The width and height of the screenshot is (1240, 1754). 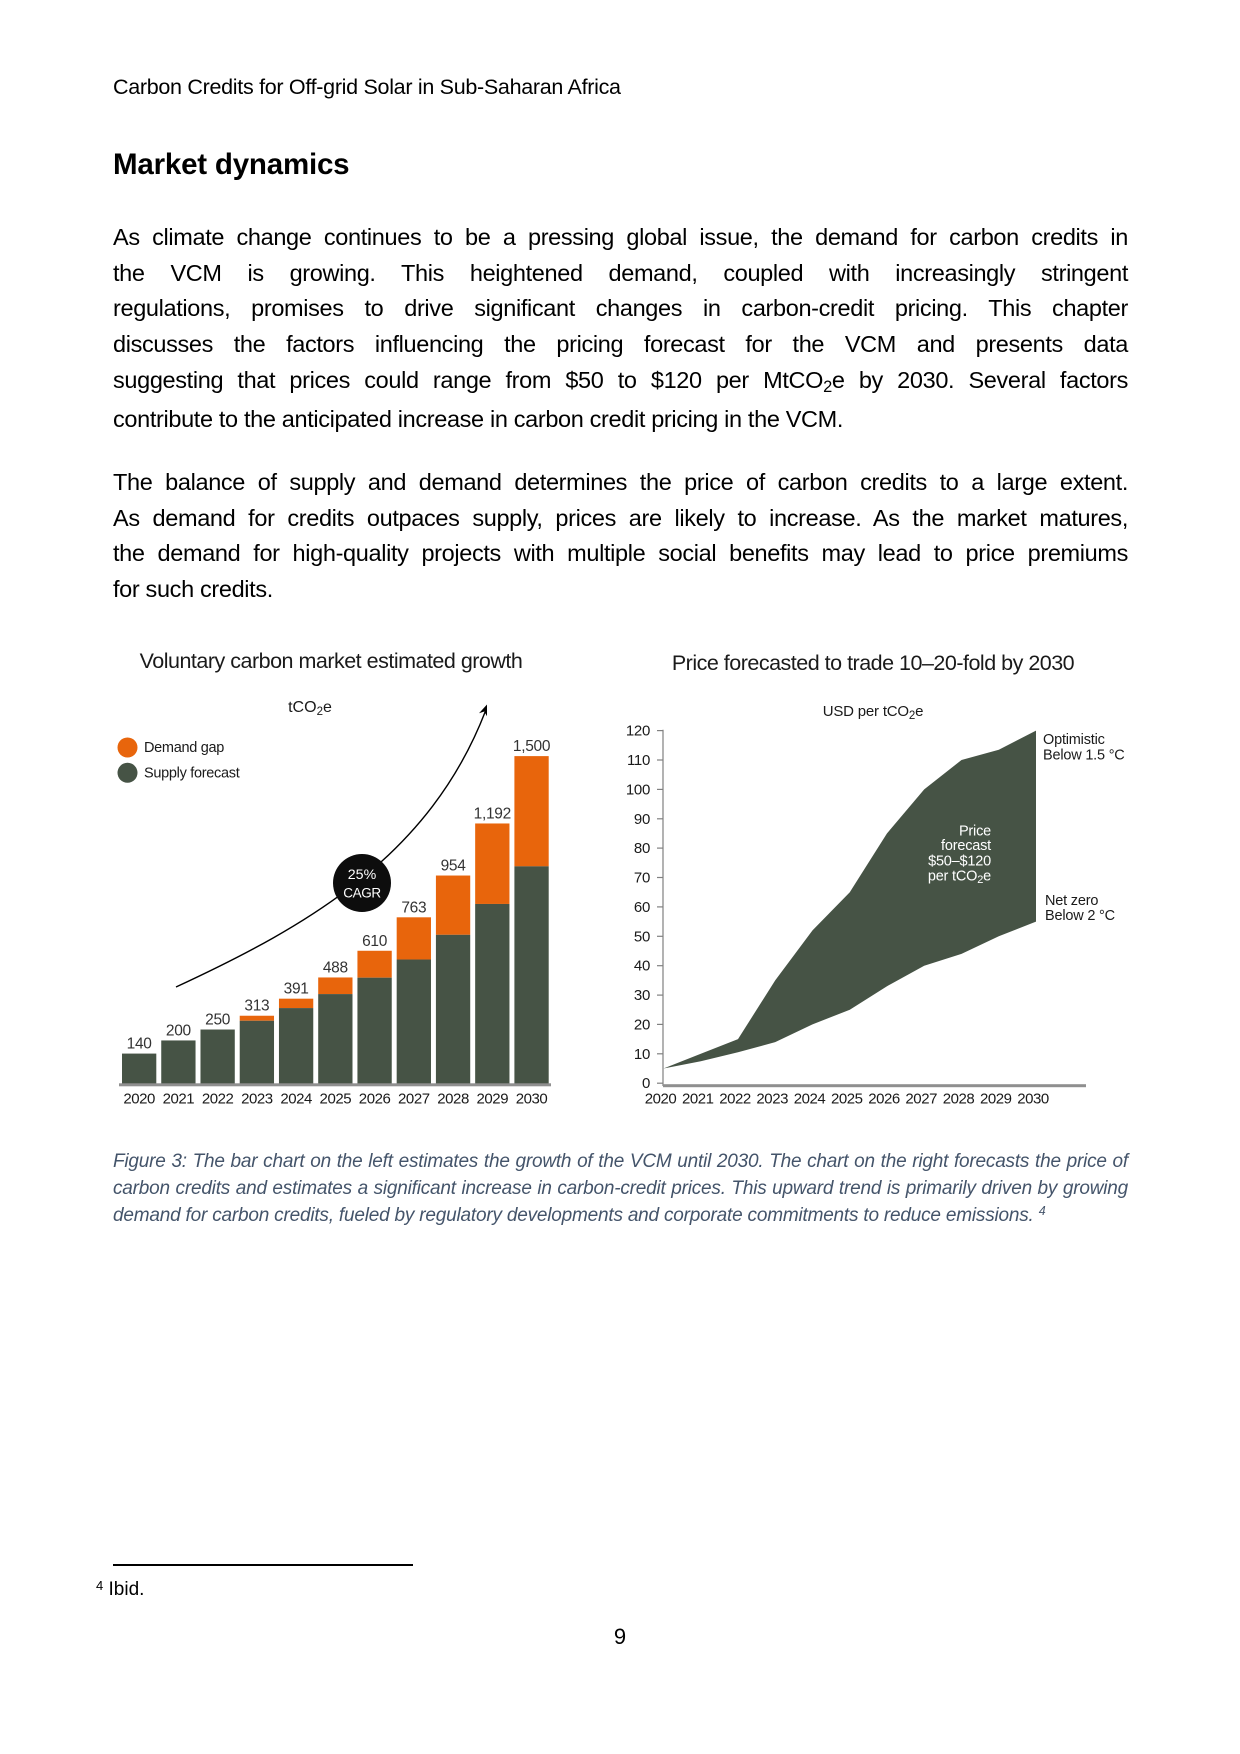 What do you see at coordinates (1080, 916) in the screenshot?
I see `svg-text: Below 2 °C` at bounding box center [1080, 916].